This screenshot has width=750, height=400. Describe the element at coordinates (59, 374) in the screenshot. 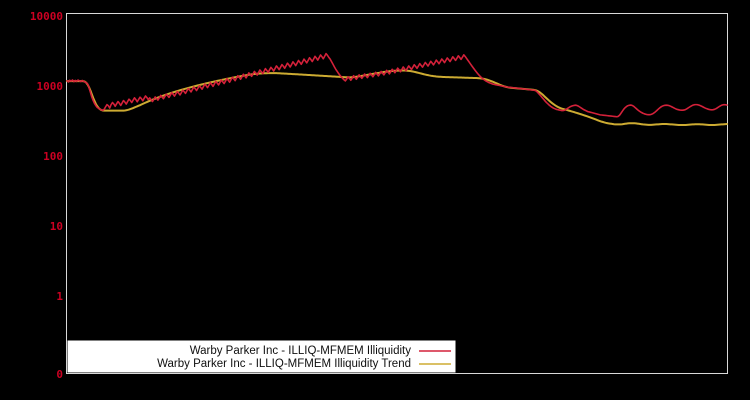

I see `y-tick-label-0: 0` at that location.